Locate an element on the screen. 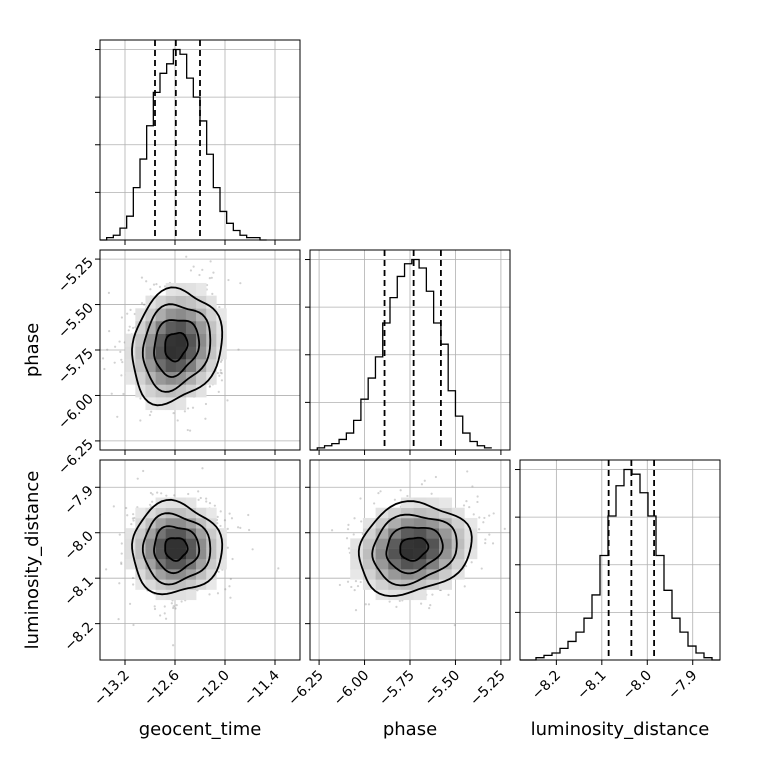 The width and height of the screenshot is (760, 760). hist-panel-phase is located at coordinates (408, 350).